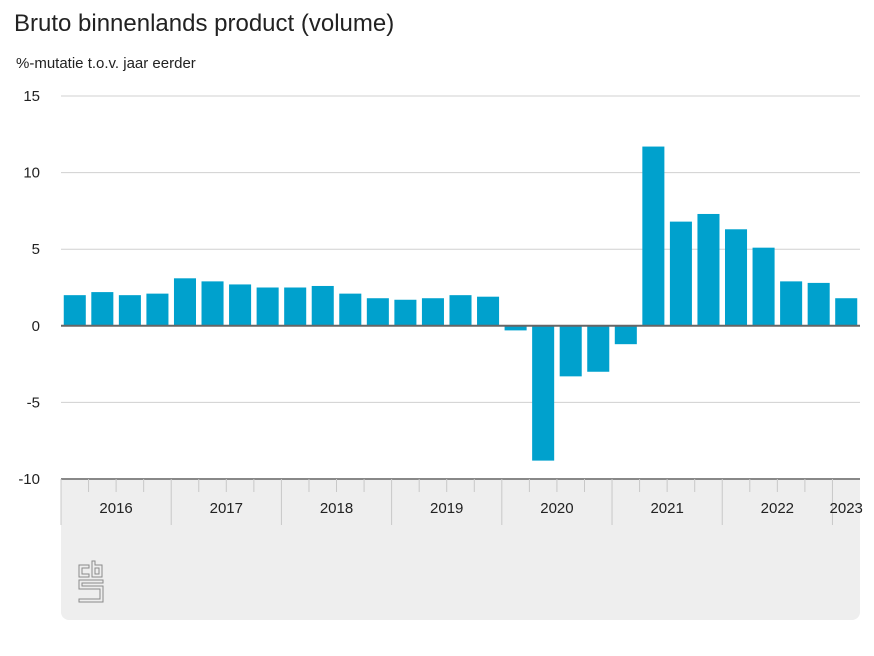 This screenshot has width=874, height=656. I want to click on cbs-logo, so click(91, 581).